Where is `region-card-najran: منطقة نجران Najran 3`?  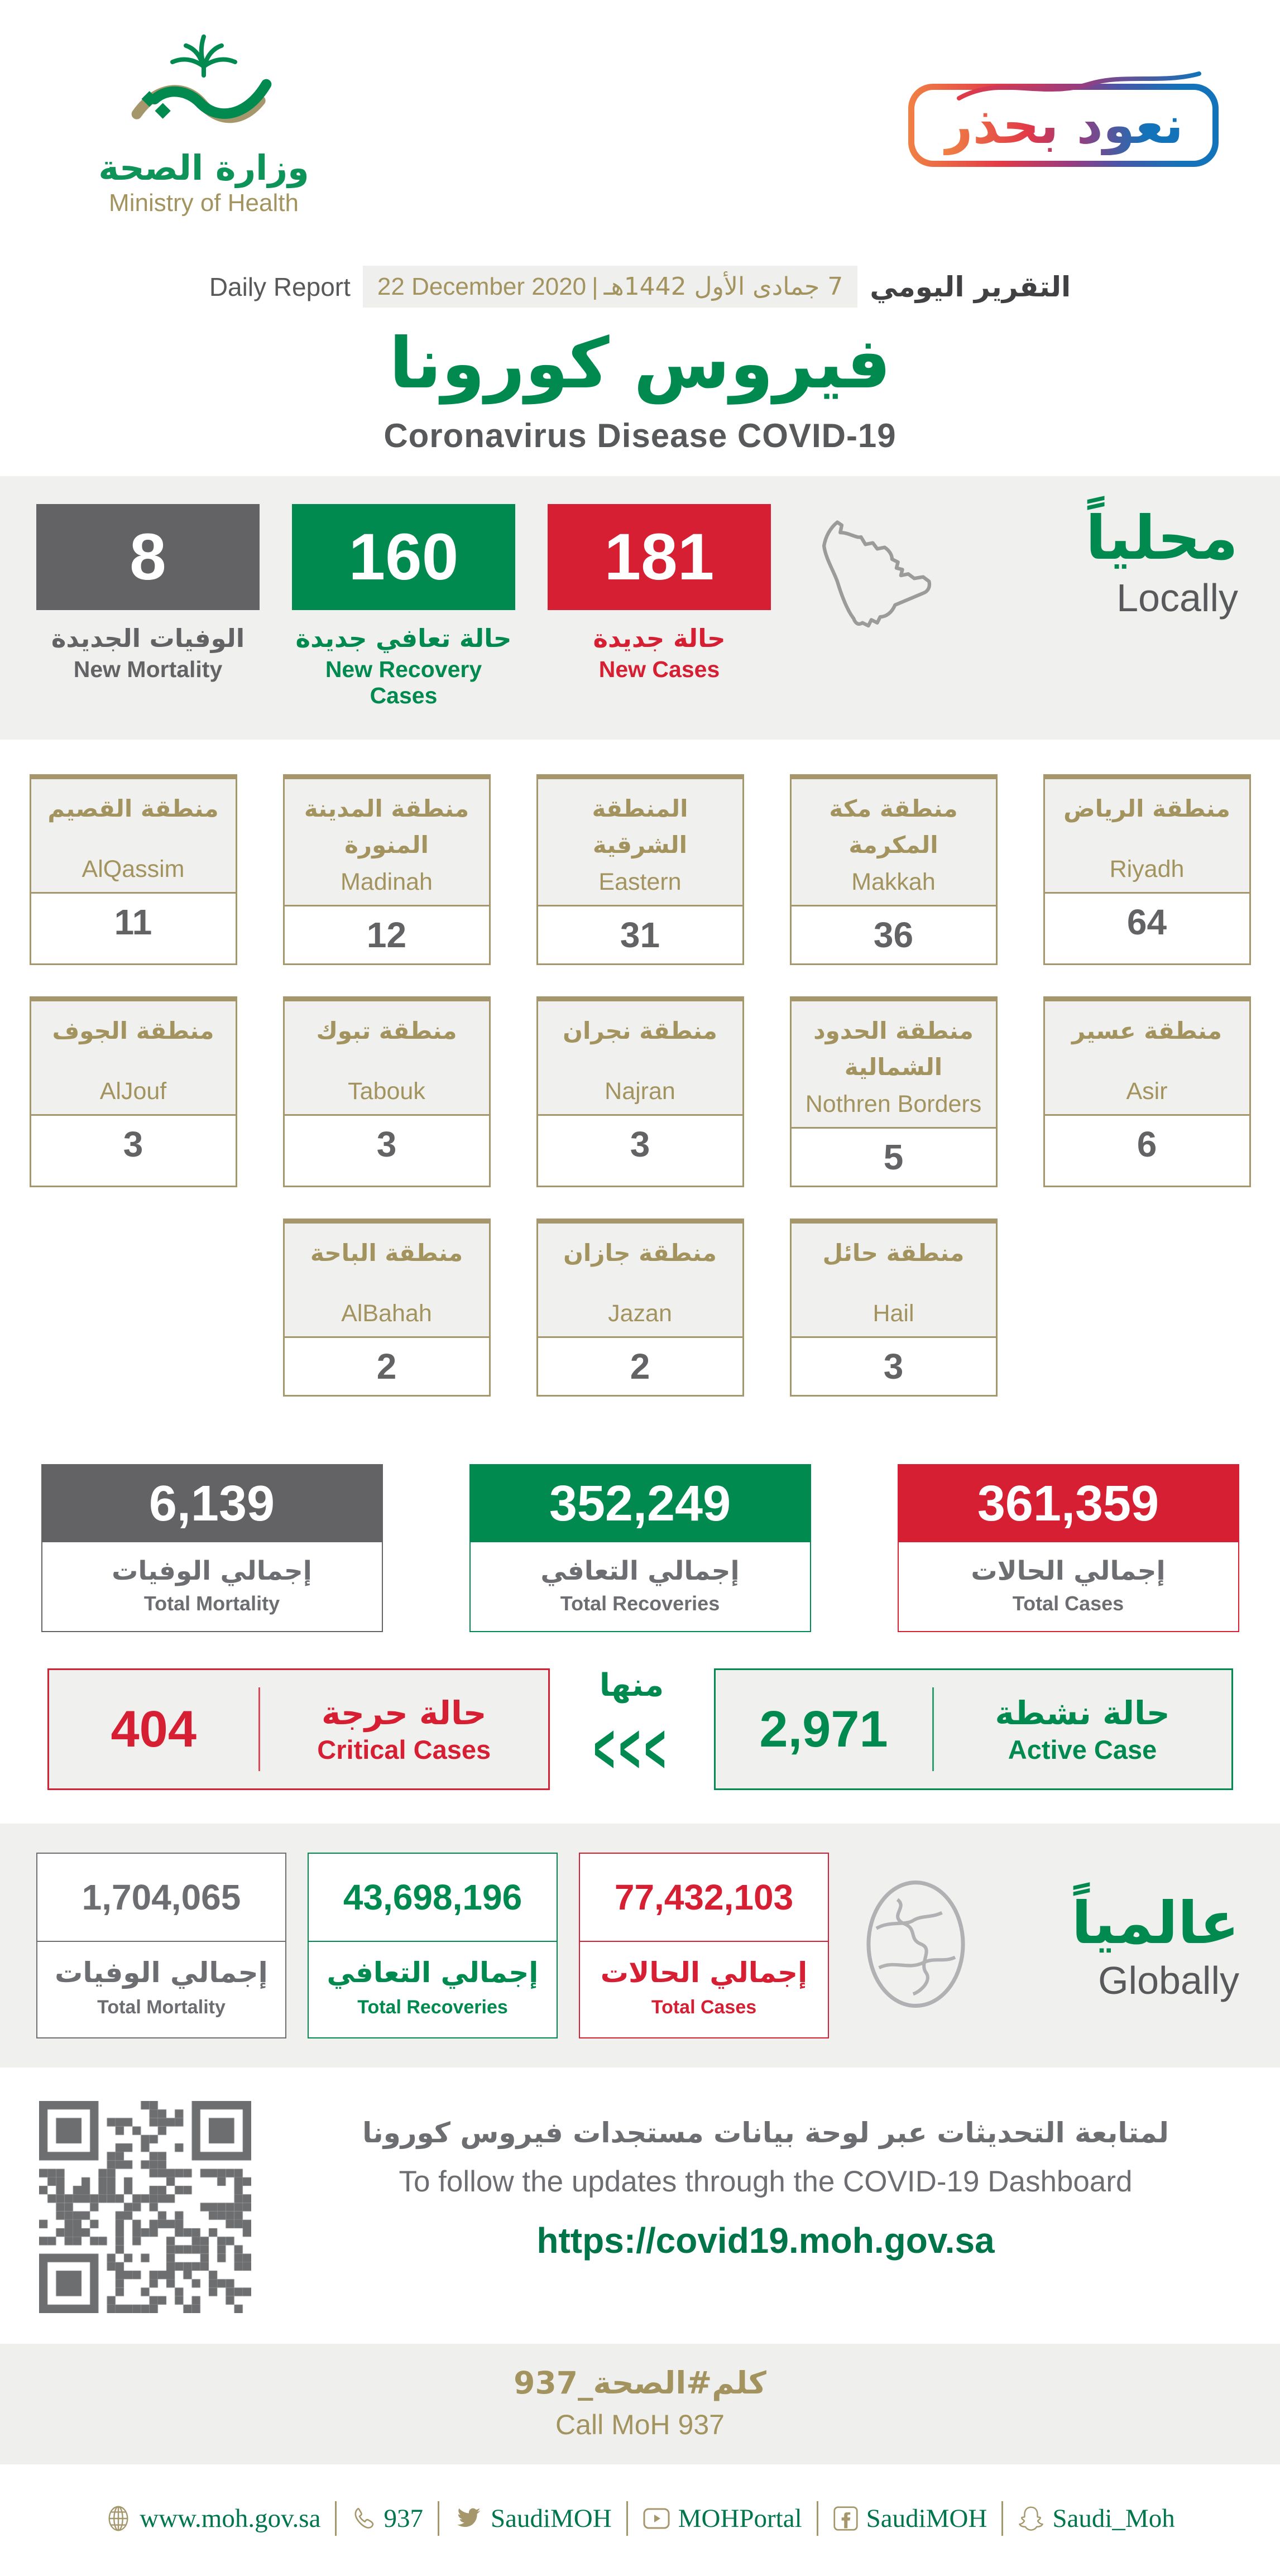
region-card-najran: منطقة نجران Najran 3 is located at coordinates (640, 1092).